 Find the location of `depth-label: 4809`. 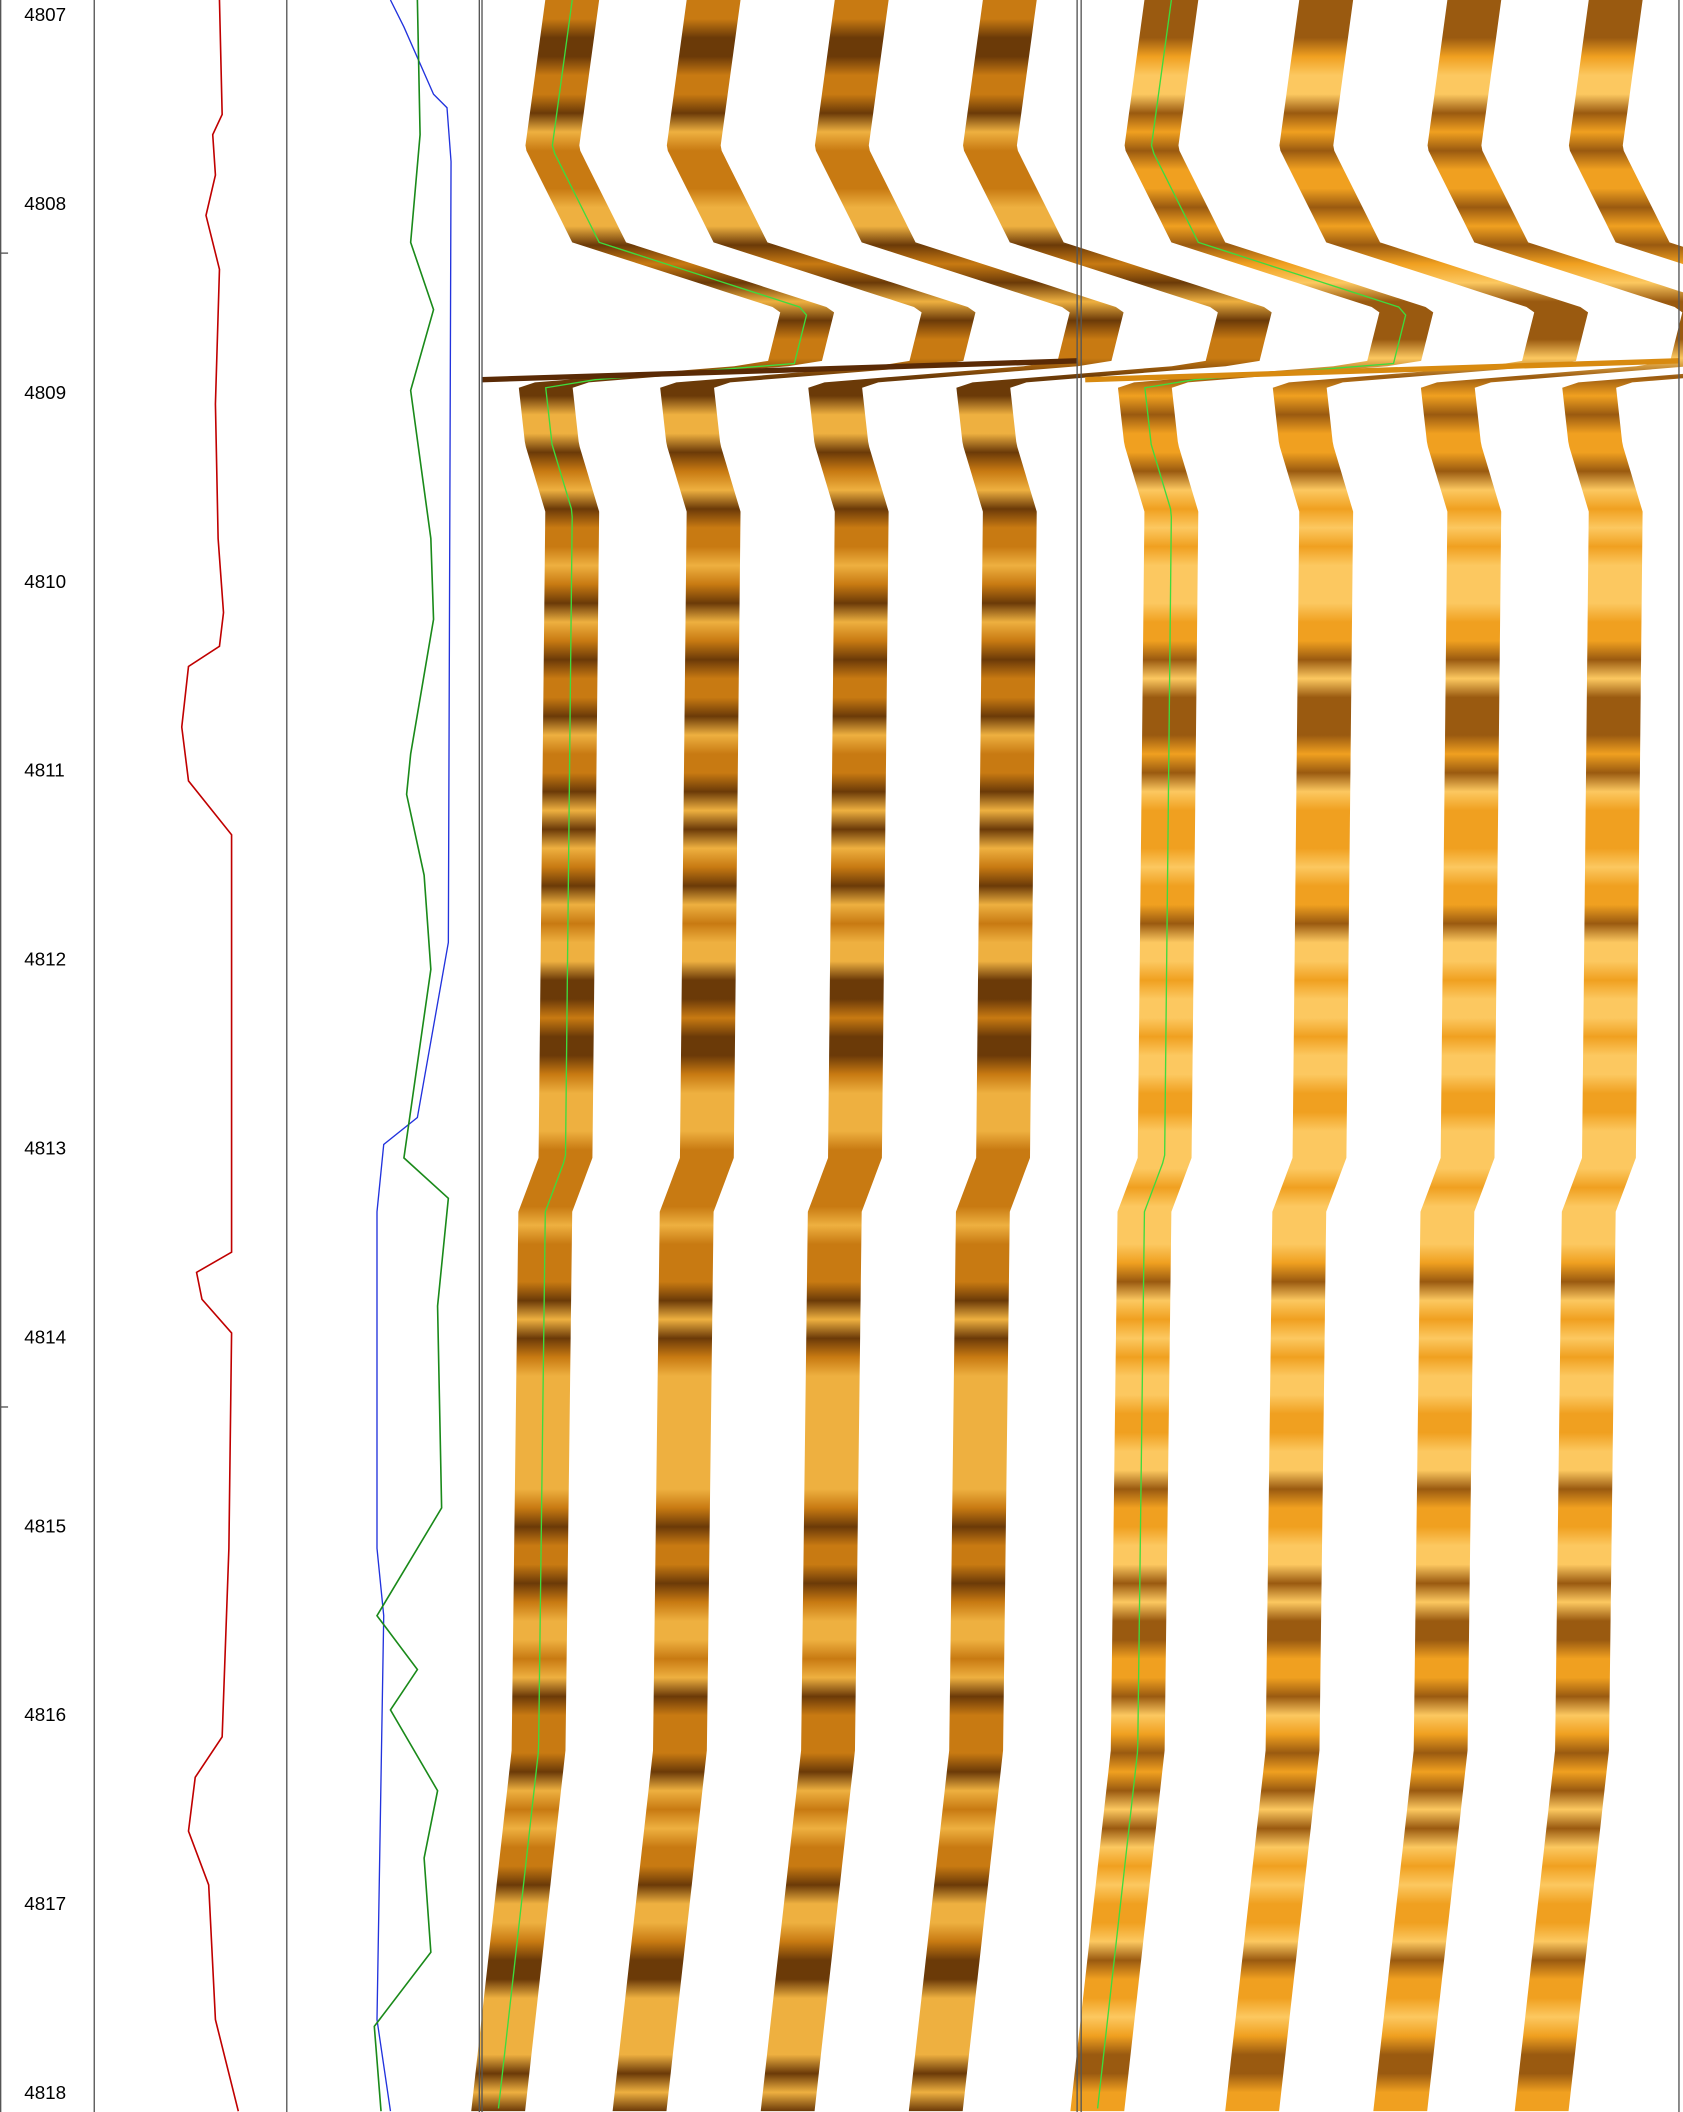

depth-label: 4809 is located at coordinates (45, 392).